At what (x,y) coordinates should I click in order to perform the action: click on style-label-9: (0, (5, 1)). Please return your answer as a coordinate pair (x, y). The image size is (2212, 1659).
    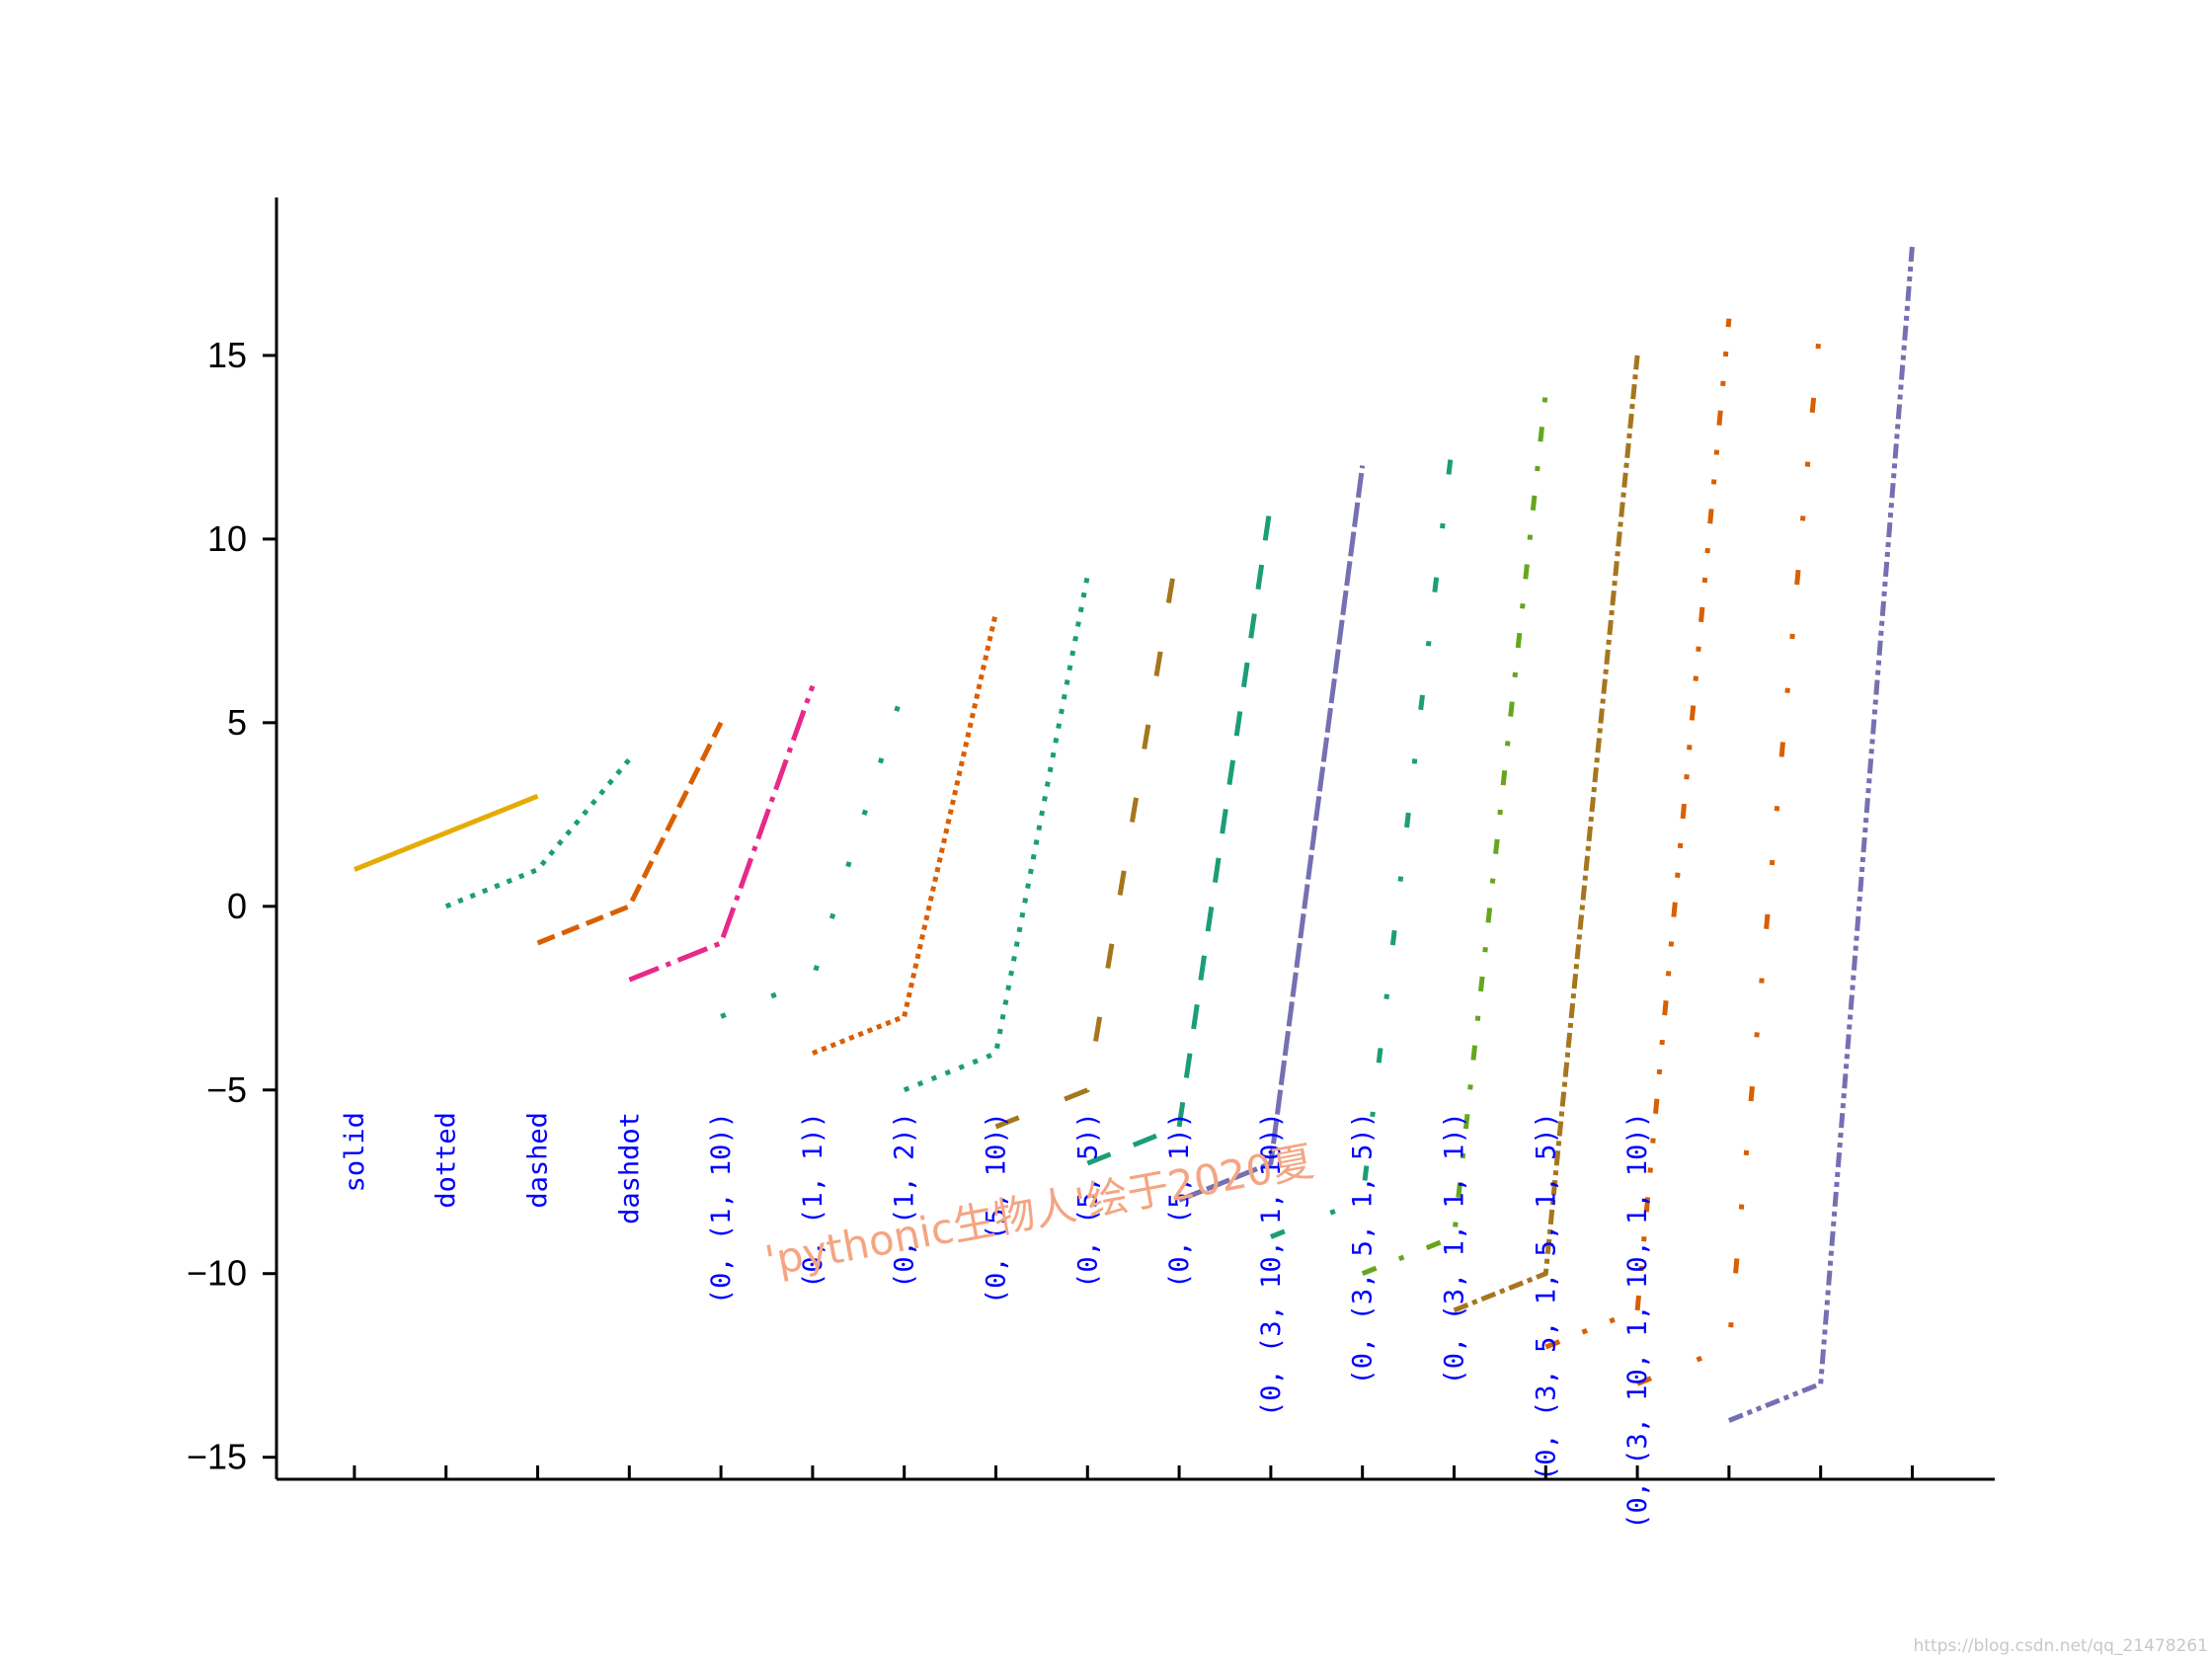
    Looking at the image, I should click on (1180, 1201).